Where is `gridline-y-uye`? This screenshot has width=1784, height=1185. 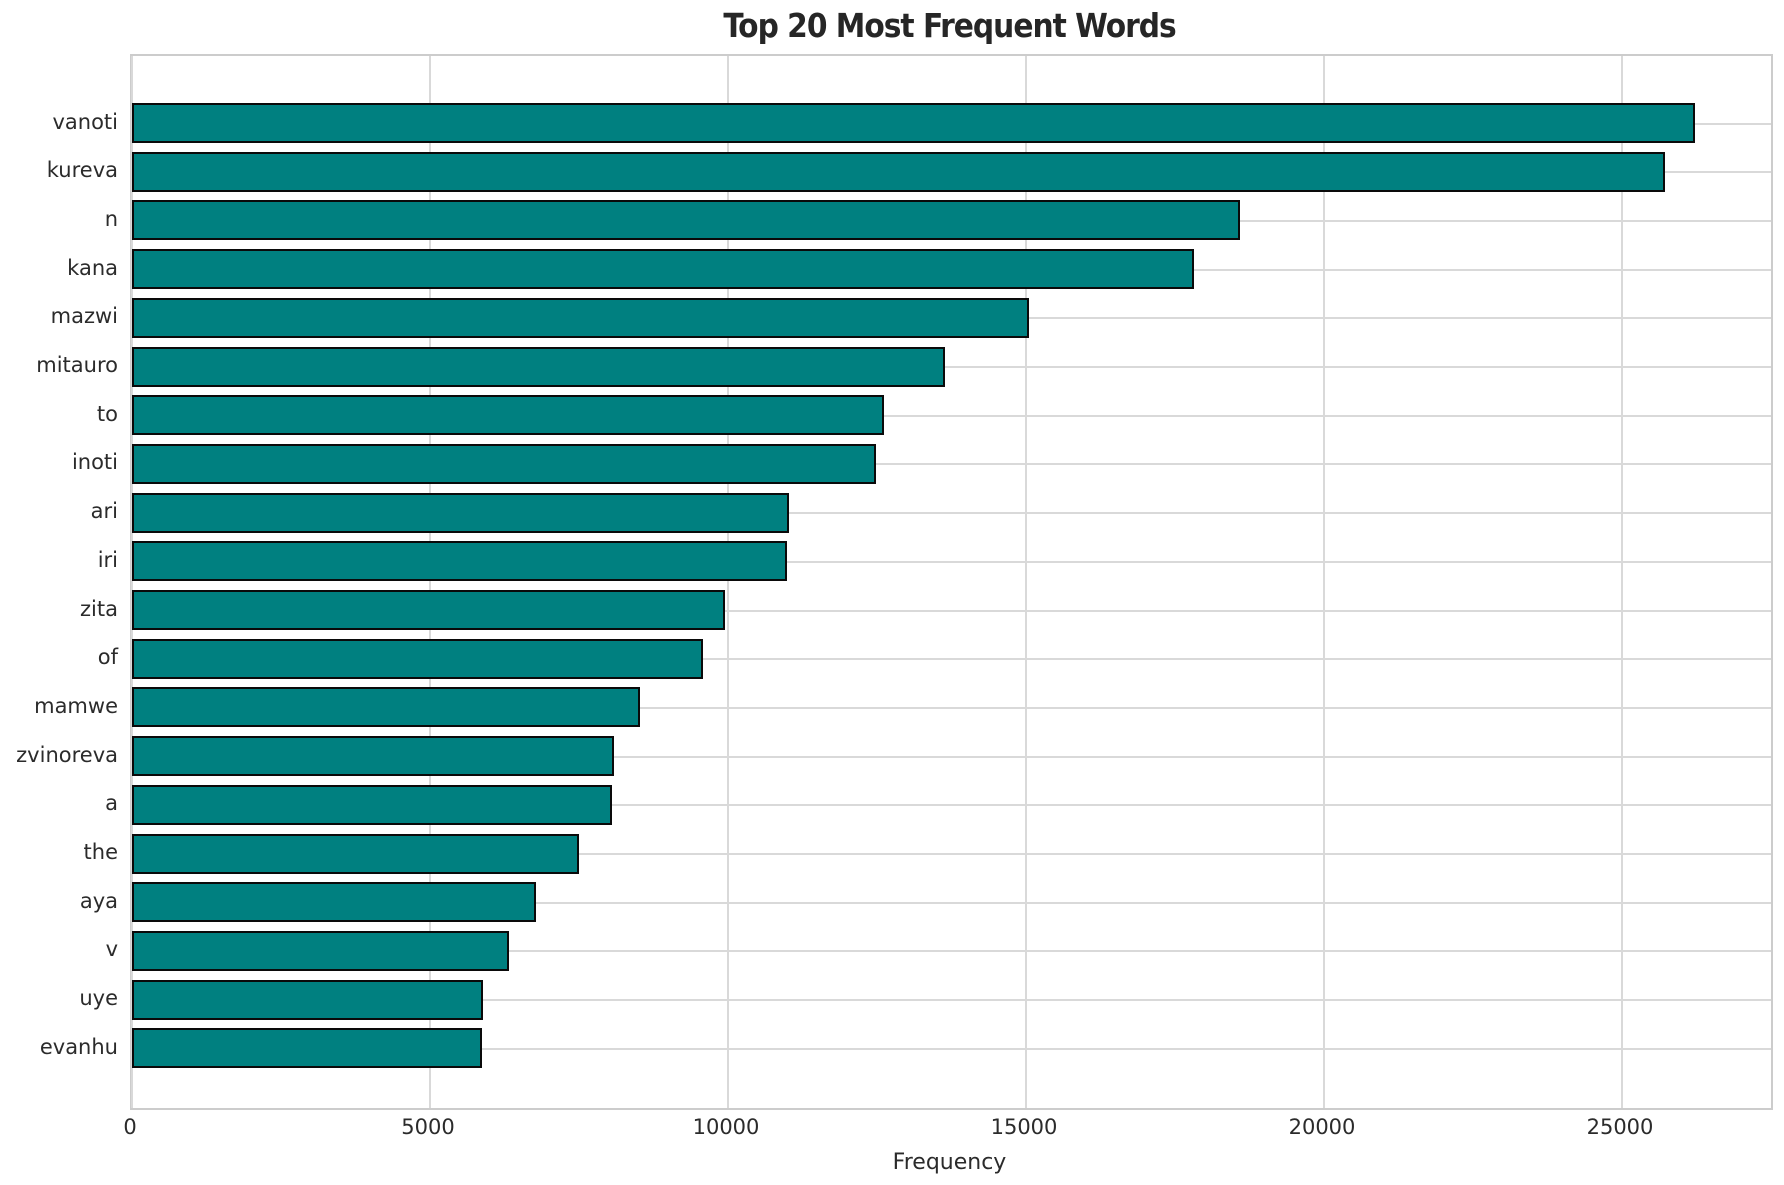
gridline-y-uye is located at coordinates (951, 1000).